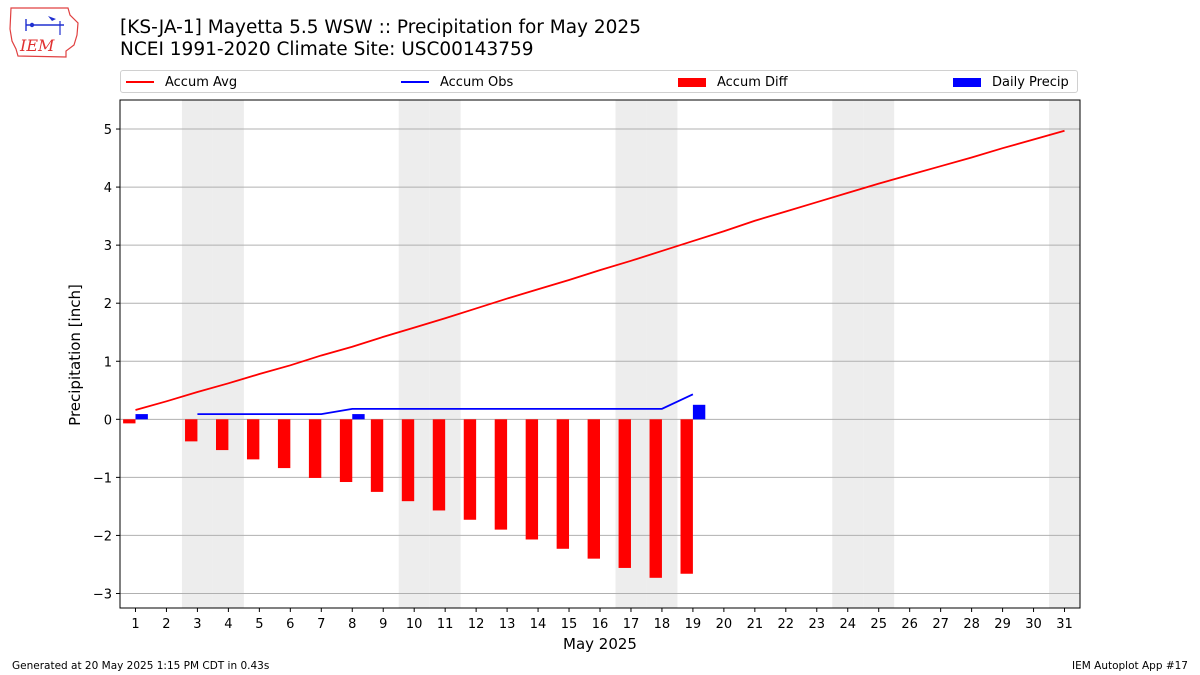  What do you see at coordinates (102, 536) in the screenshot?
I see `y-tick-label: −2` at bounding box center [102, 536].